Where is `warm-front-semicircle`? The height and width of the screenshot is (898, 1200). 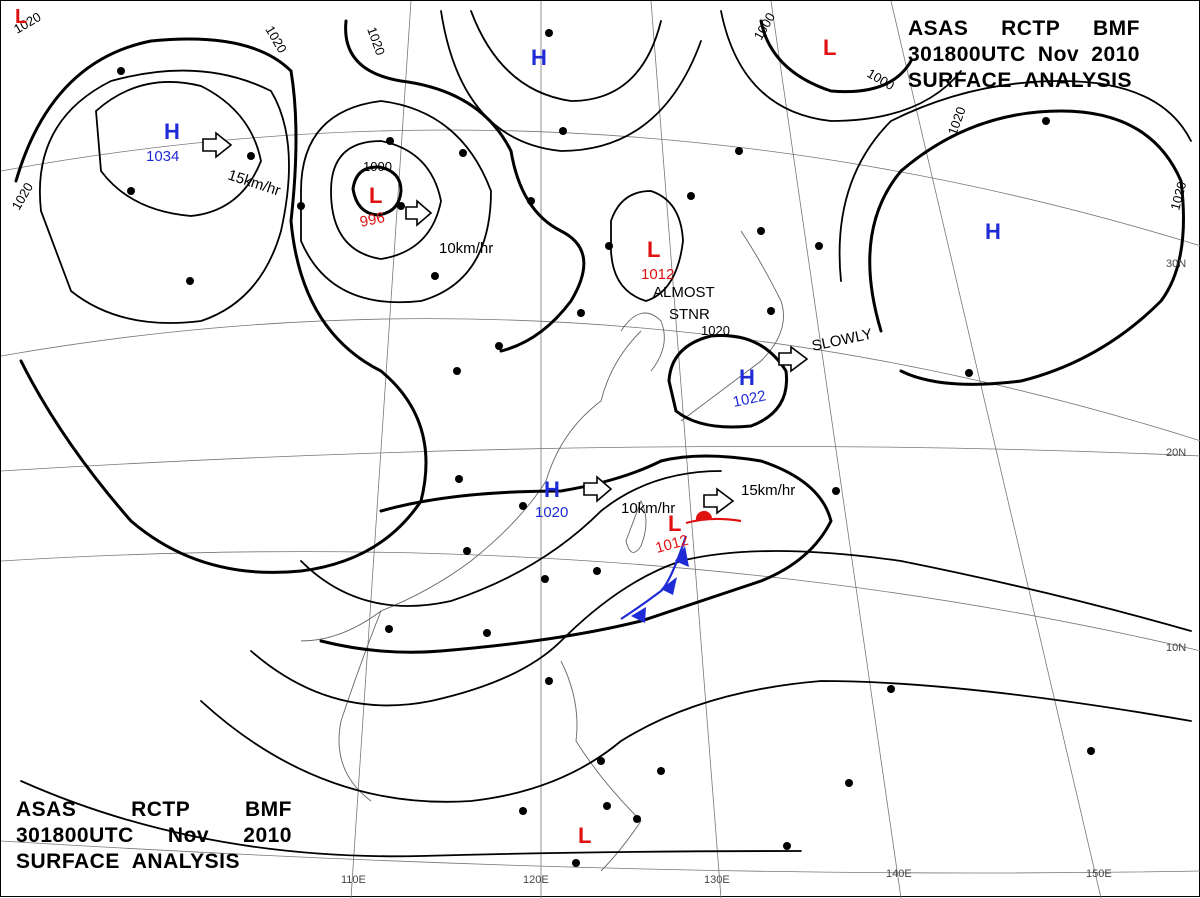 warm-front-semicircle is located at coordinates (703, 515).